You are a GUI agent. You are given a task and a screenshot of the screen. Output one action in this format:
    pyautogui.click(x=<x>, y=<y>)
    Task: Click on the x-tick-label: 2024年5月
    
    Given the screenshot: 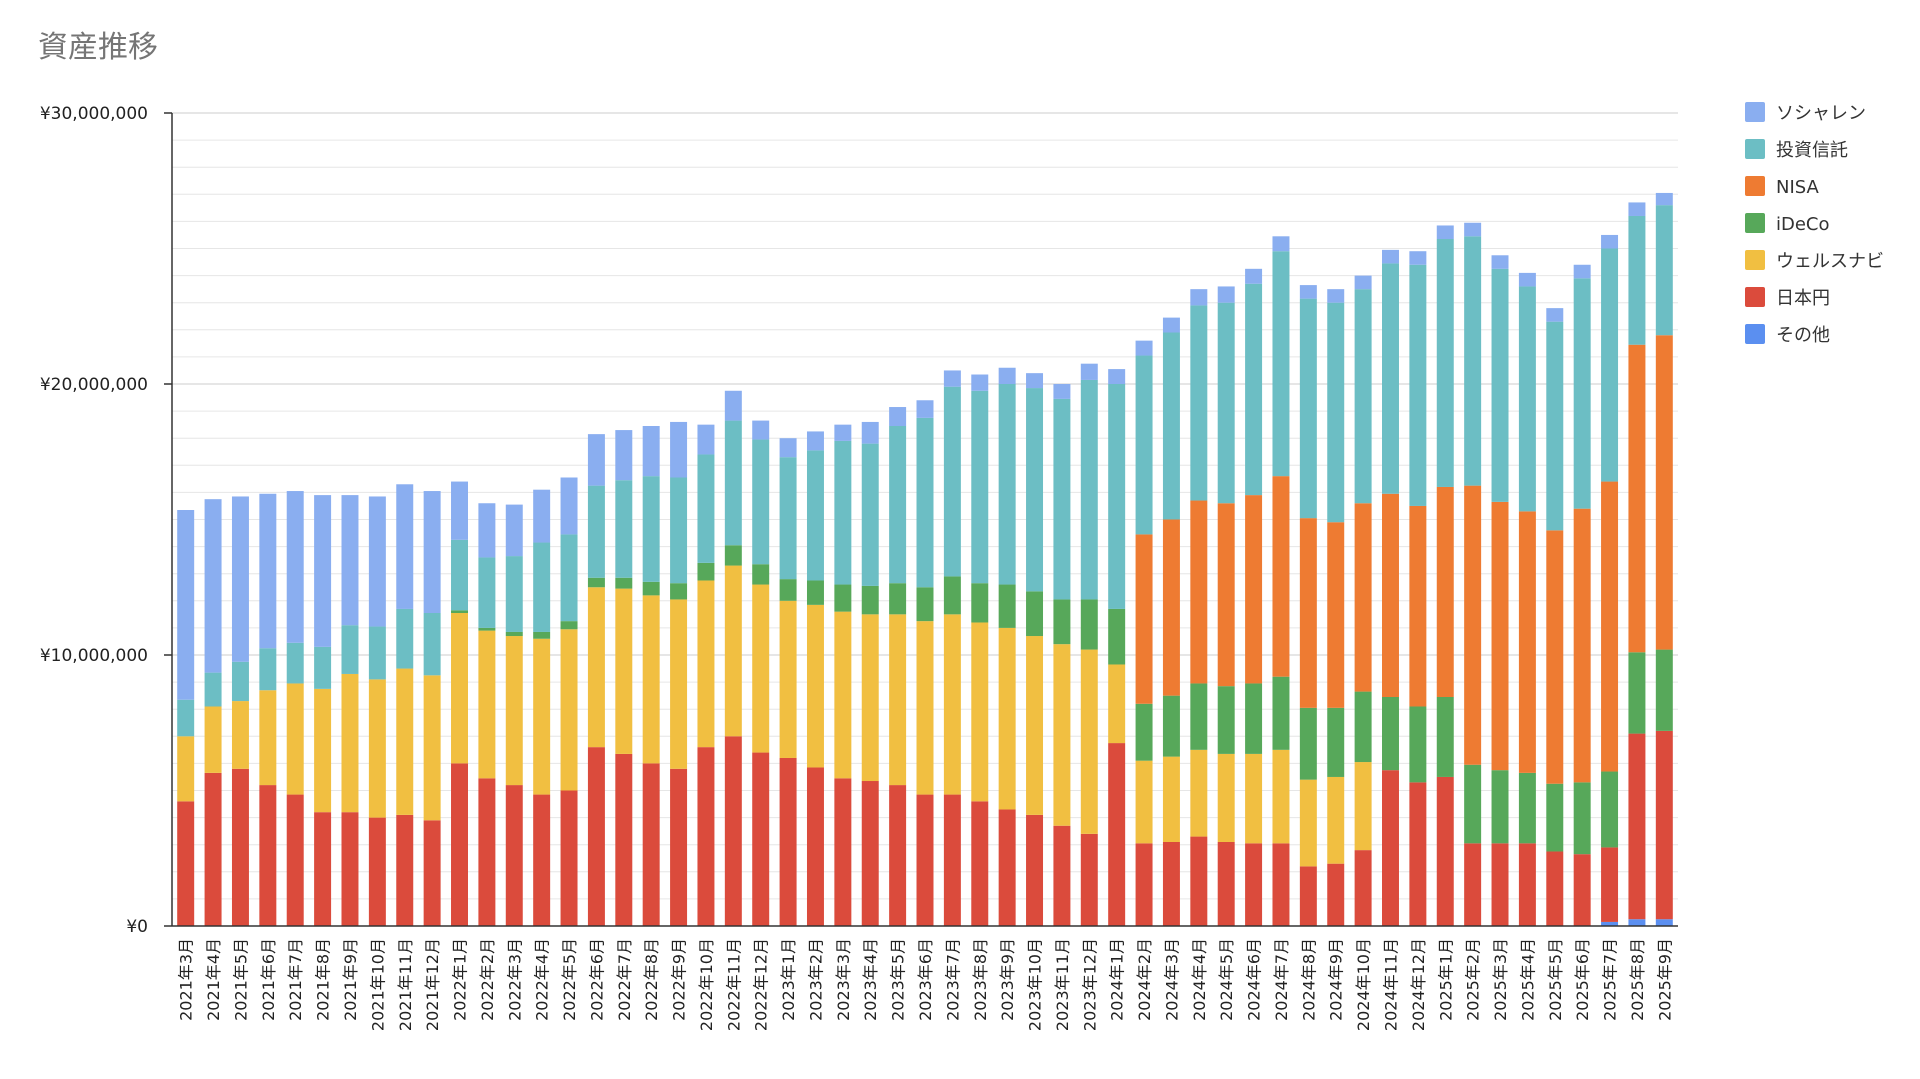 What is the action you would take?
    pyautogui.click(x=1226, y=979)
    